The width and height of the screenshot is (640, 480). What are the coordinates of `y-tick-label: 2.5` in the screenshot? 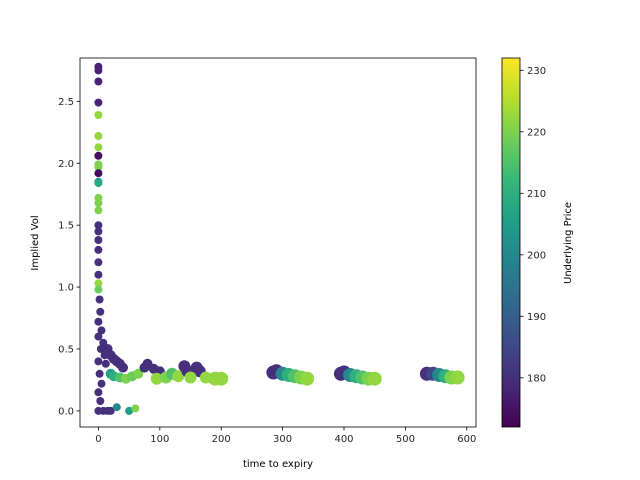 It's located at (66, 102).